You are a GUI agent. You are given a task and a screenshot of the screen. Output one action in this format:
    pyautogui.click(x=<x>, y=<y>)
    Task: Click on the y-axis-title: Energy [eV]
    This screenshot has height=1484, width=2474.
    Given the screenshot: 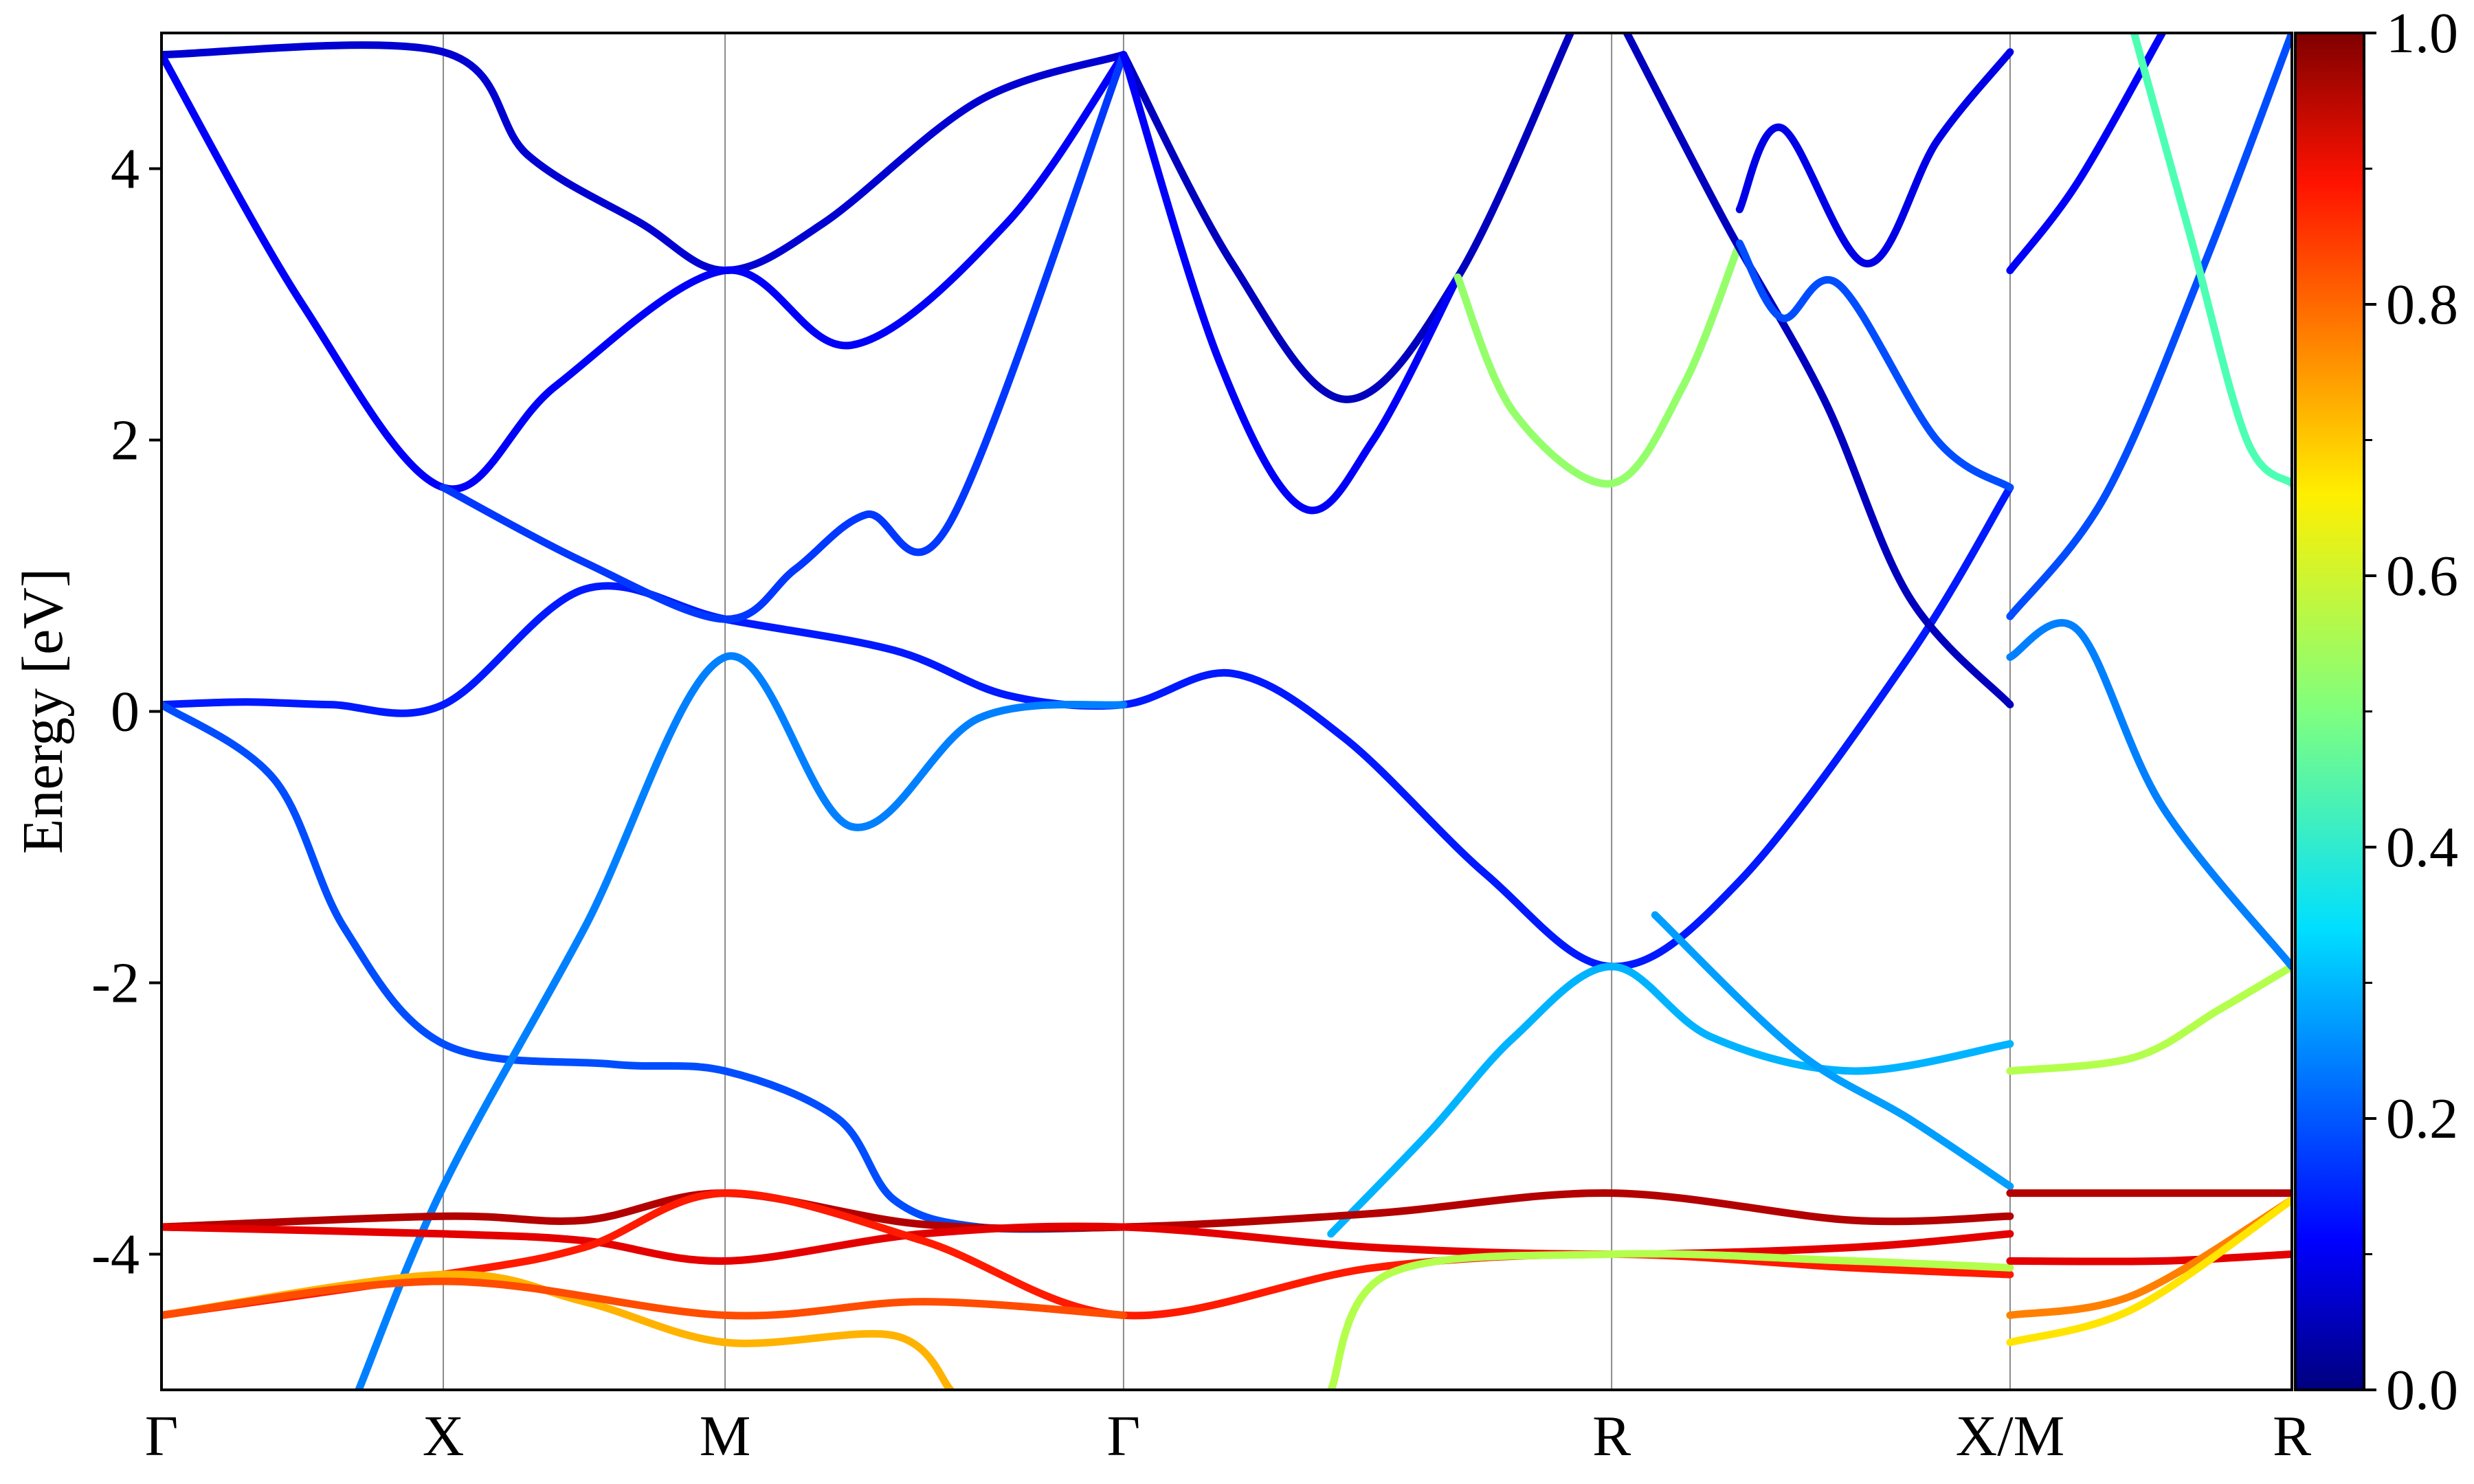 What is the action you would take?
    pyautogui.click(x=43, y=711)
    